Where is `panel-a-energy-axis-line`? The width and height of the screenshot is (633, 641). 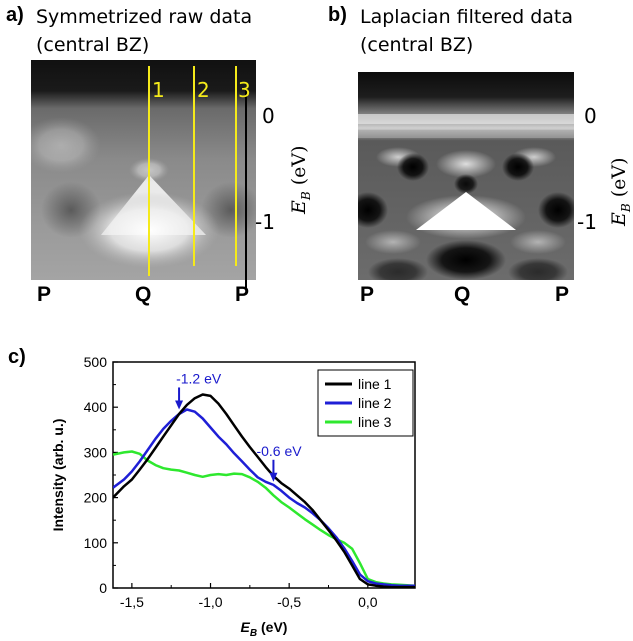
panel-a-energy-axis-line is located at coordinates (246, 190).